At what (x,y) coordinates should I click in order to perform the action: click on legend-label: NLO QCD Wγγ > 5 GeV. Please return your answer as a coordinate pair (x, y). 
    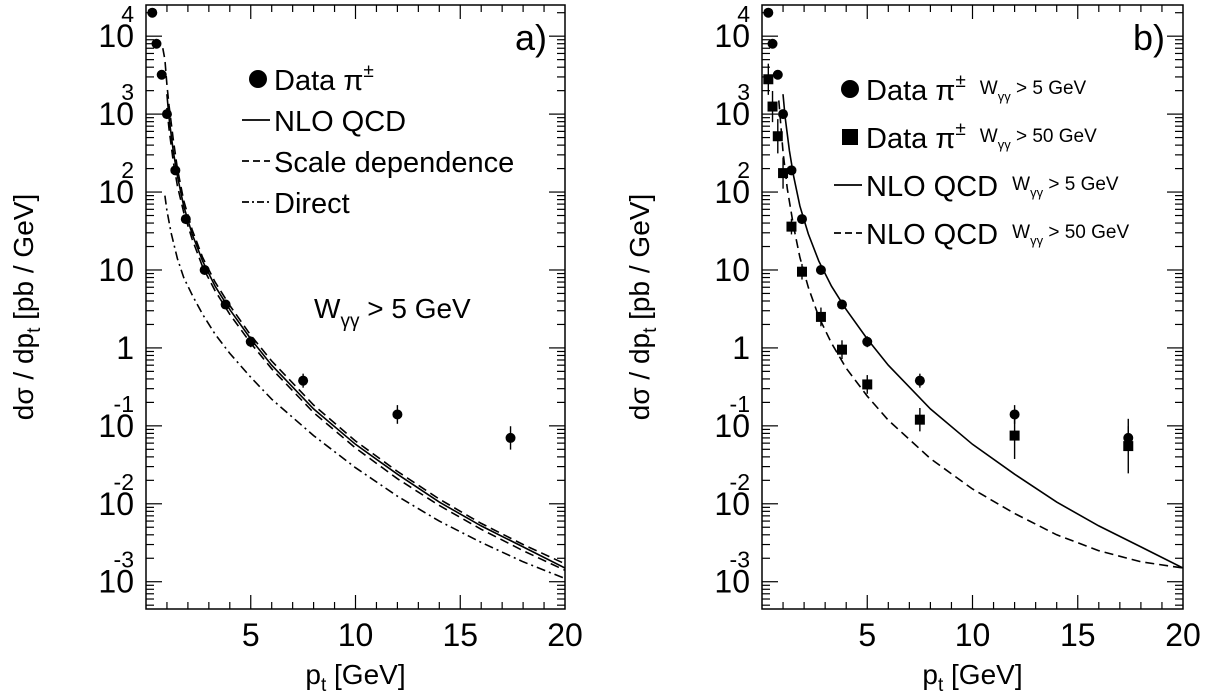
    Looking at the image, I should click on (992, 187).